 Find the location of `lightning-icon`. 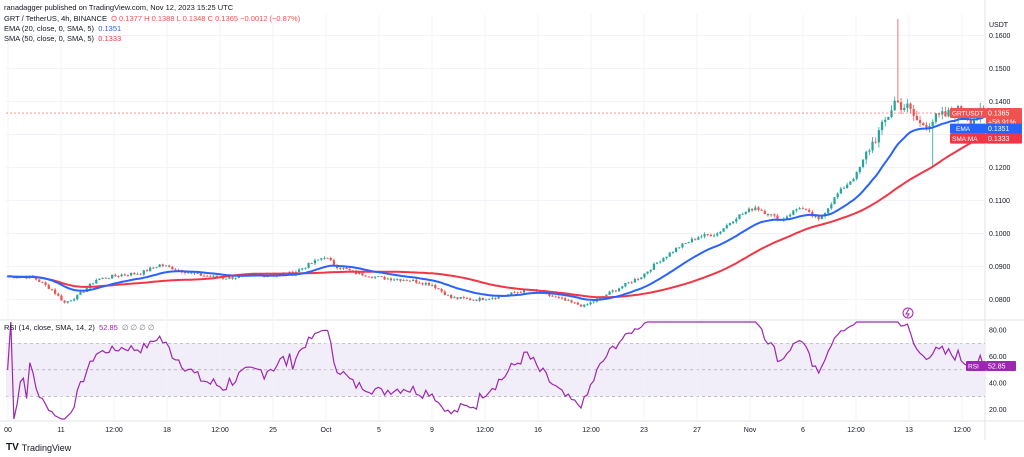

lightning-icon is located at coordinates (908, 313).